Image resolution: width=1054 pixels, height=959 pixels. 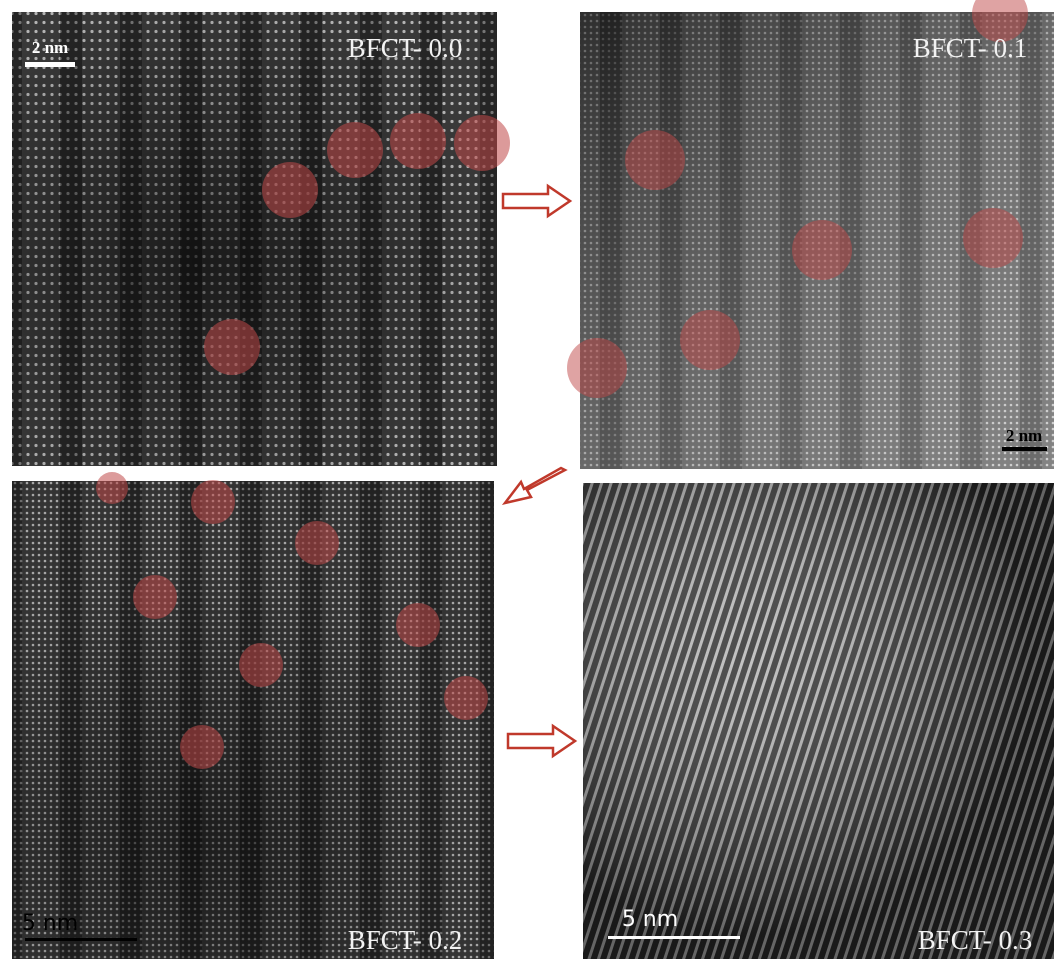 What do you see at coordinates (405, 48) in the screenshot?
I see `panel-label: BFCT- 0.0` at bounding box center [405, 48].